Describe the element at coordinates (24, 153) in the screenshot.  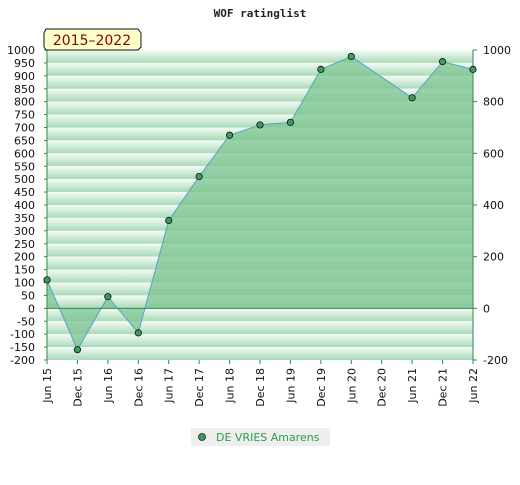
I see `y-tick-label-left: 600` at that location.